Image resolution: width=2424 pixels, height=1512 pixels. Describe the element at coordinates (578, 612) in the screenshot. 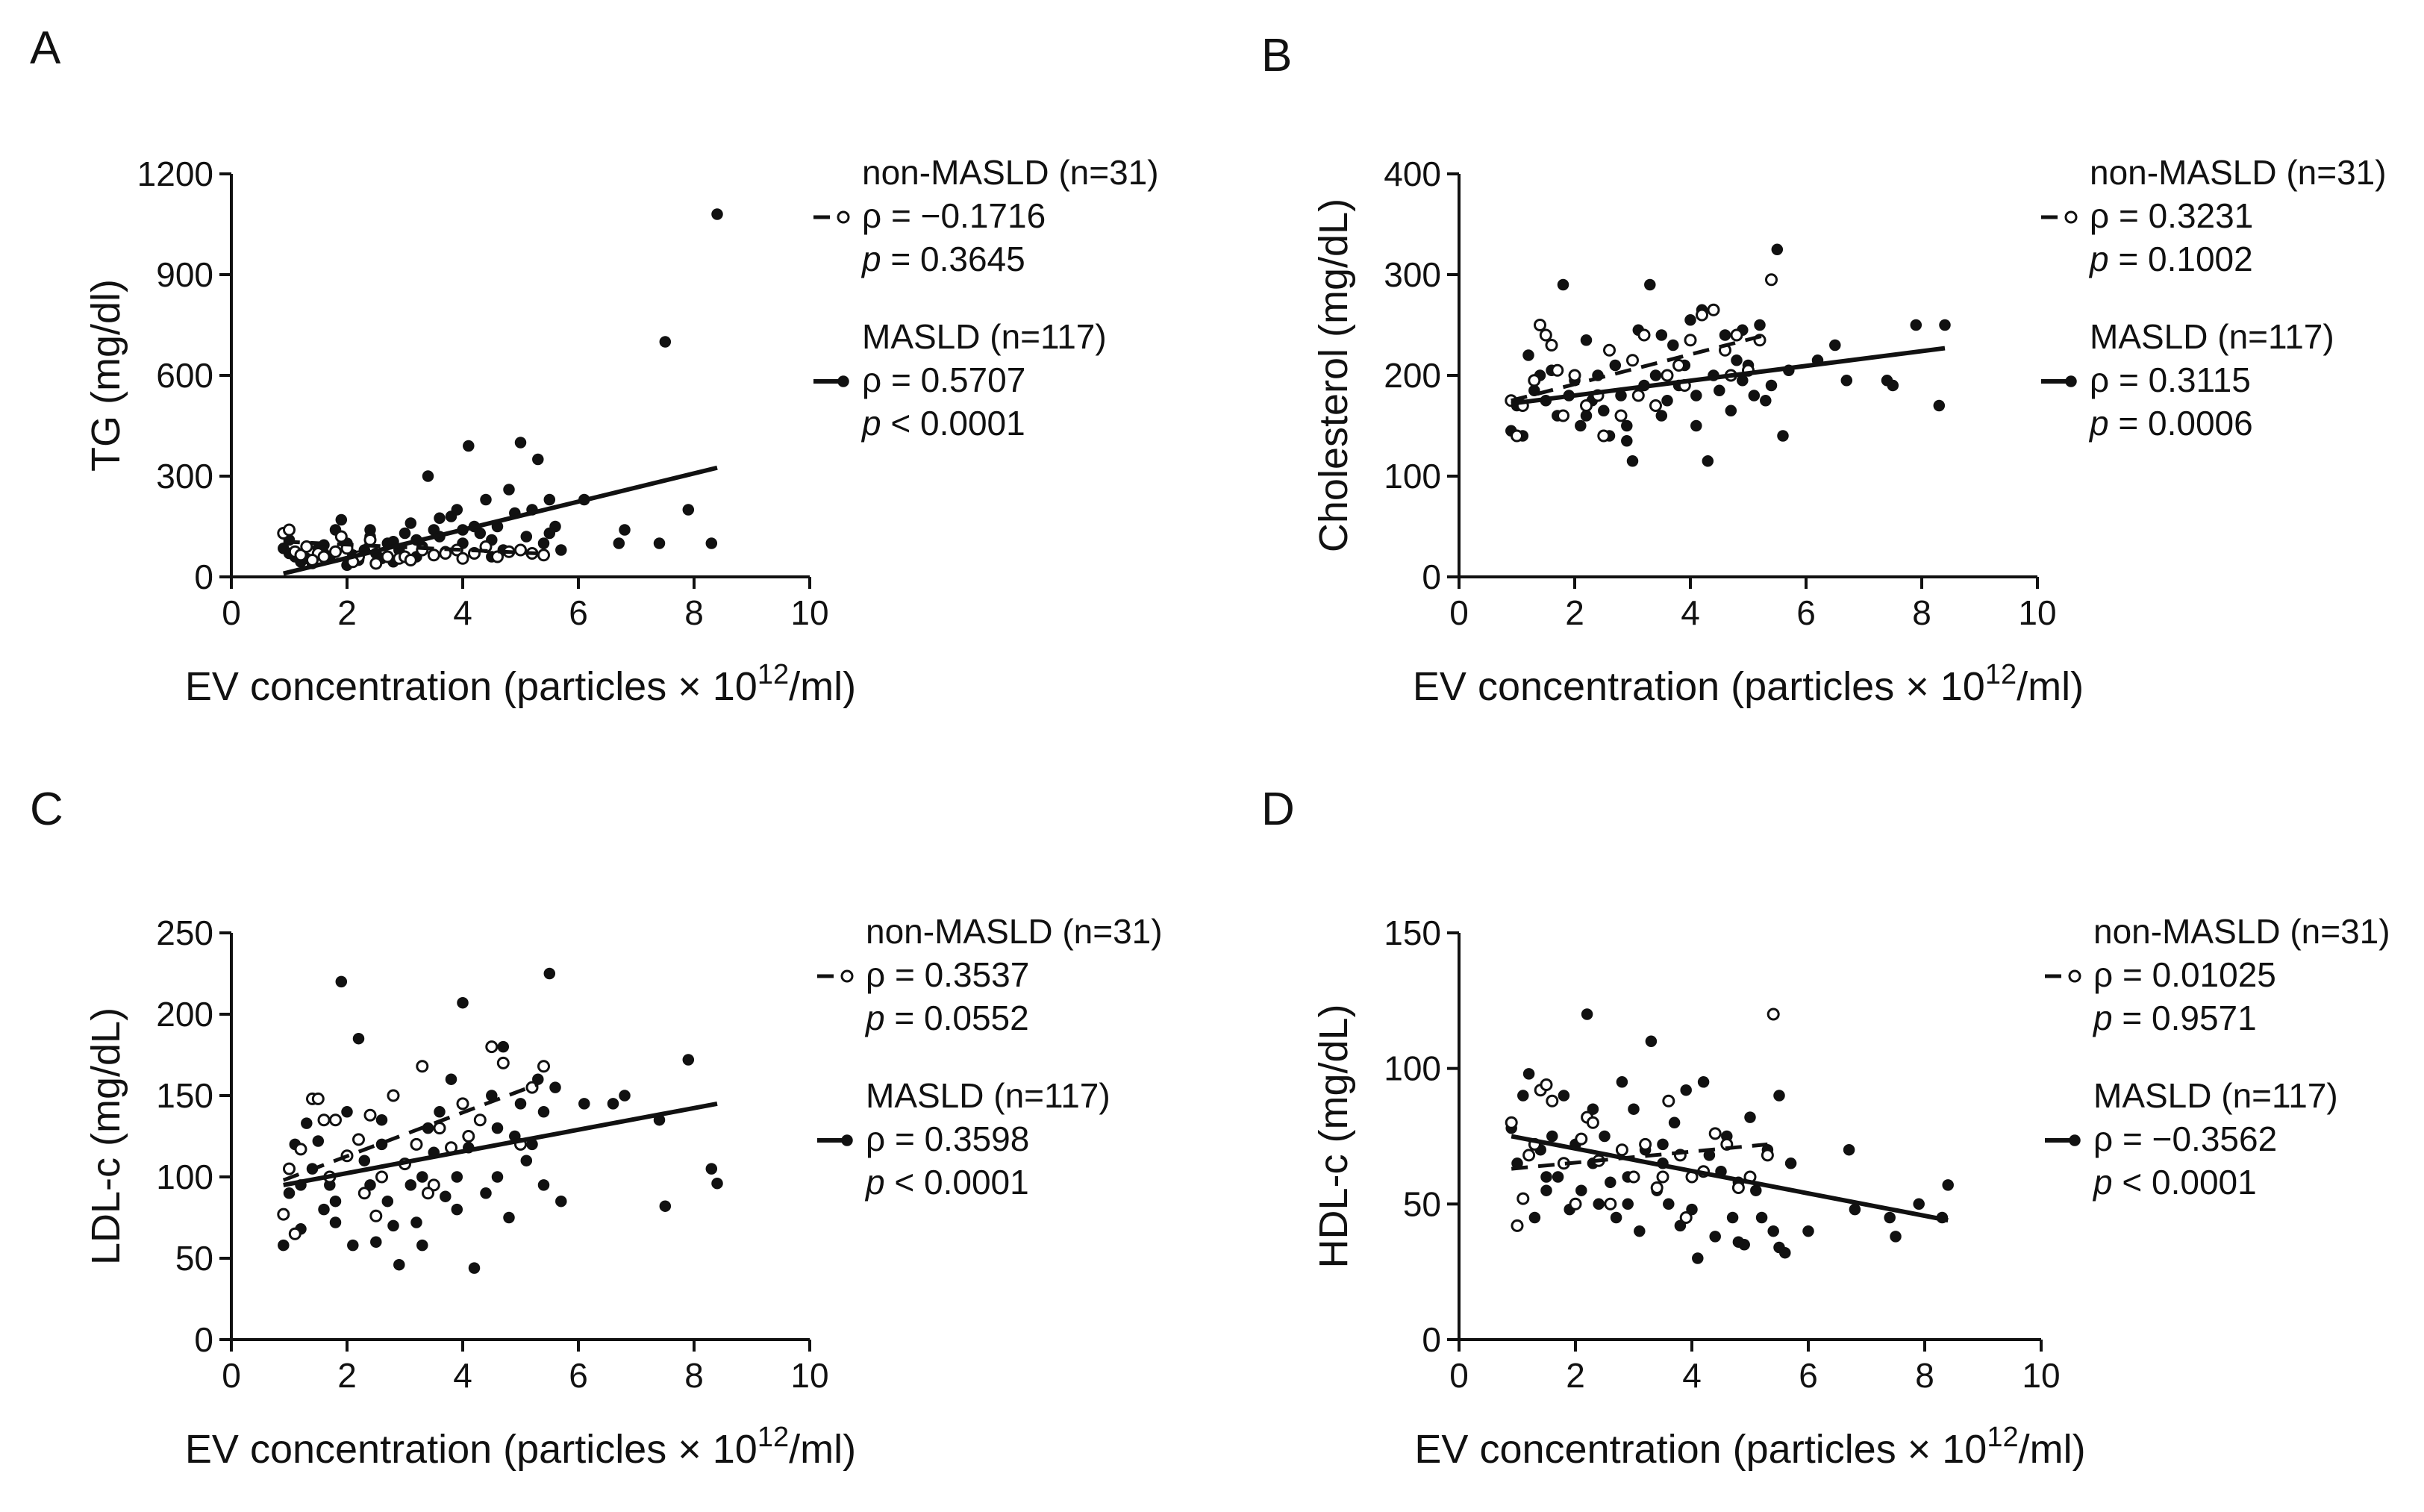

I see `x-tick-label: 6` at that location.